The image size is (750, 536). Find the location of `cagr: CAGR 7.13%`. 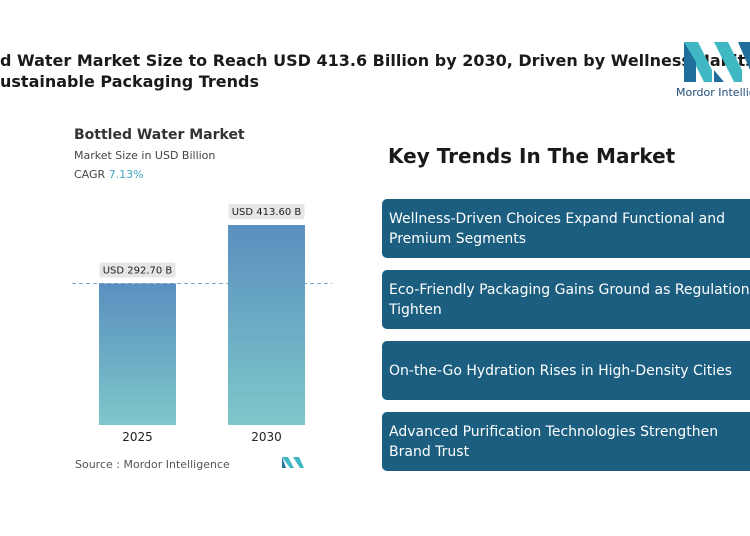

cagr: CAGR 7.13% is located at coordinates (109, 174).